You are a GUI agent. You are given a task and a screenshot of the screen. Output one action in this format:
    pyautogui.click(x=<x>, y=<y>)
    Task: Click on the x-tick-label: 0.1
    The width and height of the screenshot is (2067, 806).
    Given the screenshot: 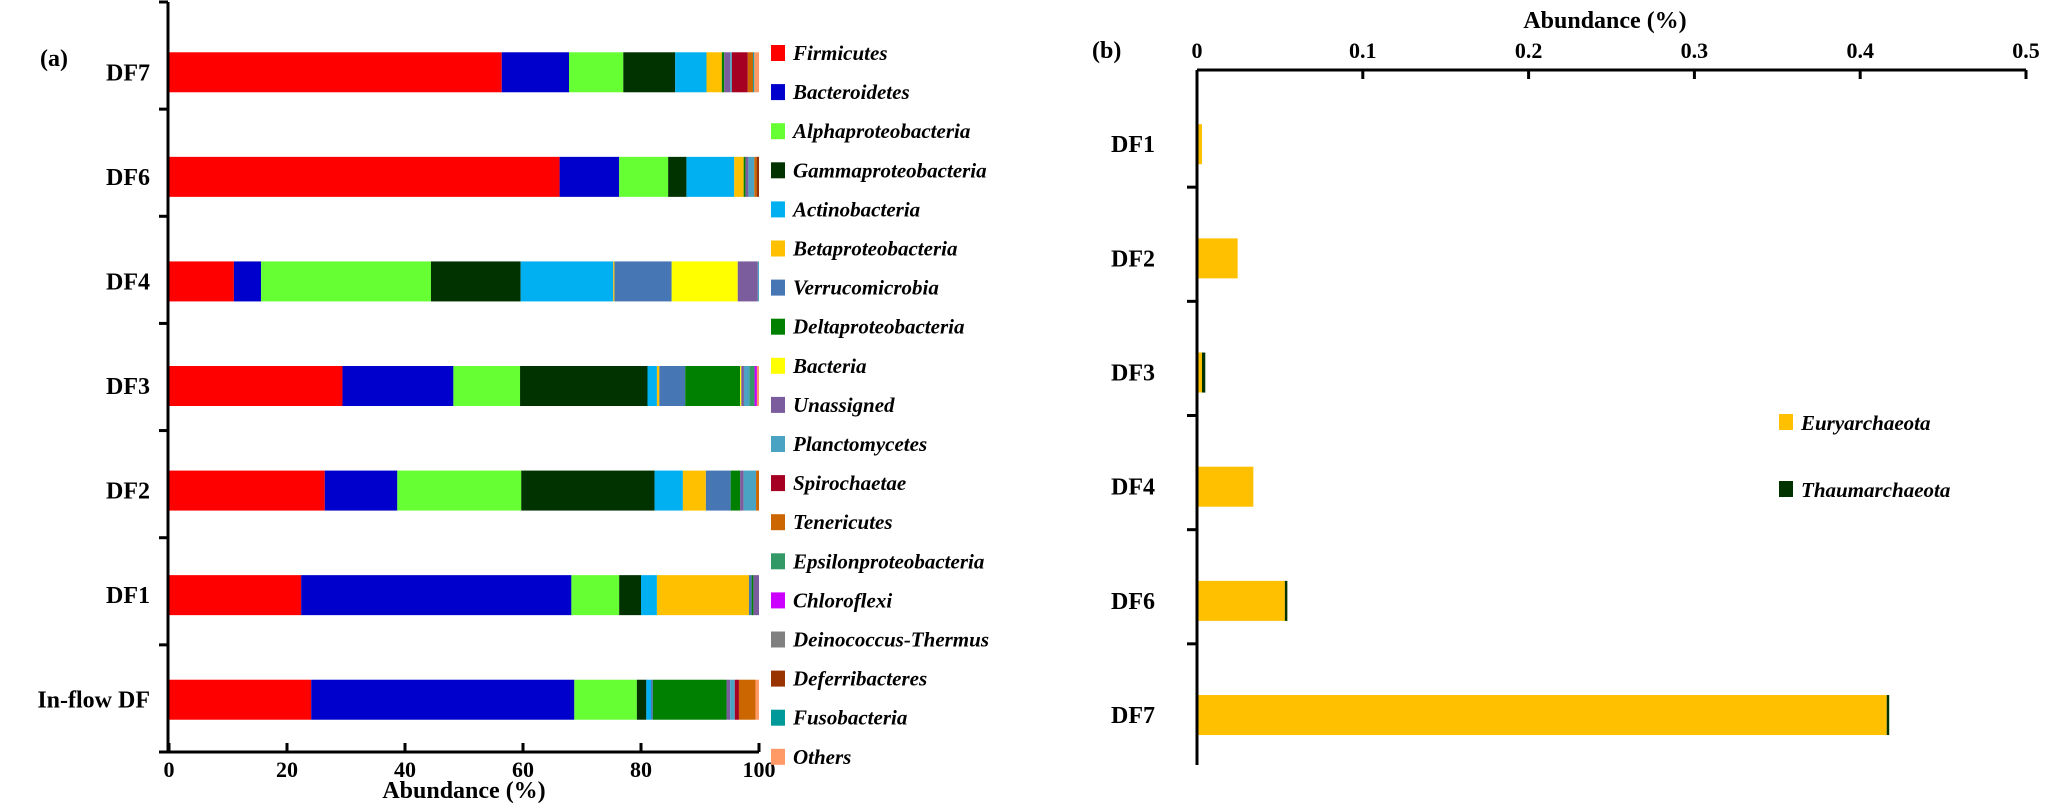 What is the action you would take?
    pyautogui.click(x=1363, y=50)
    